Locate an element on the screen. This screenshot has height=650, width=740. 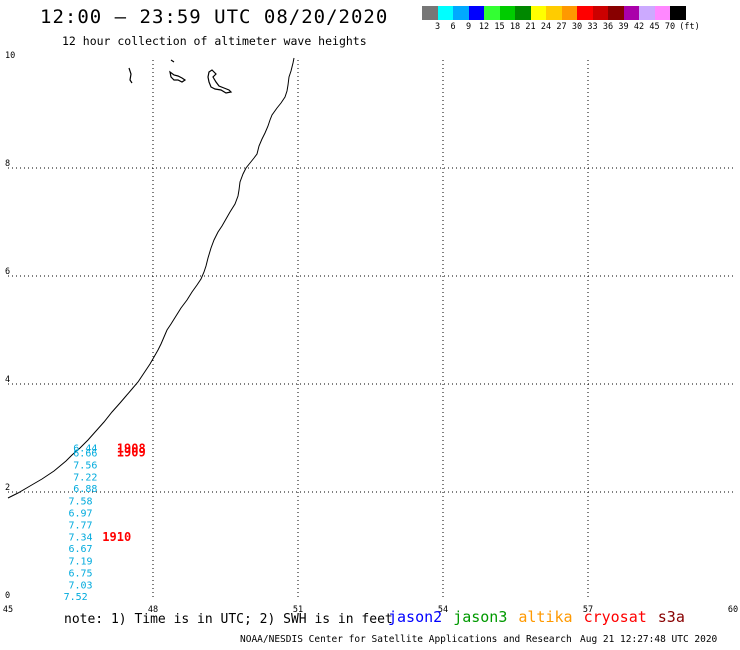
map-title: 12:00 – 23:59 UTC 08/20/2020 is located at coordinates (214, 17).